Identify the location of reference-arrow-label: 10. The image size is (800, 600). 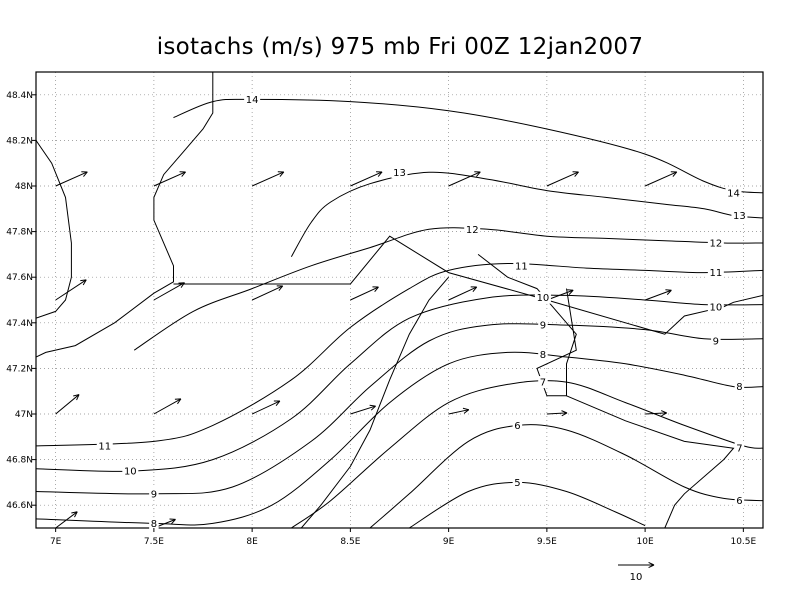
(636, 577).